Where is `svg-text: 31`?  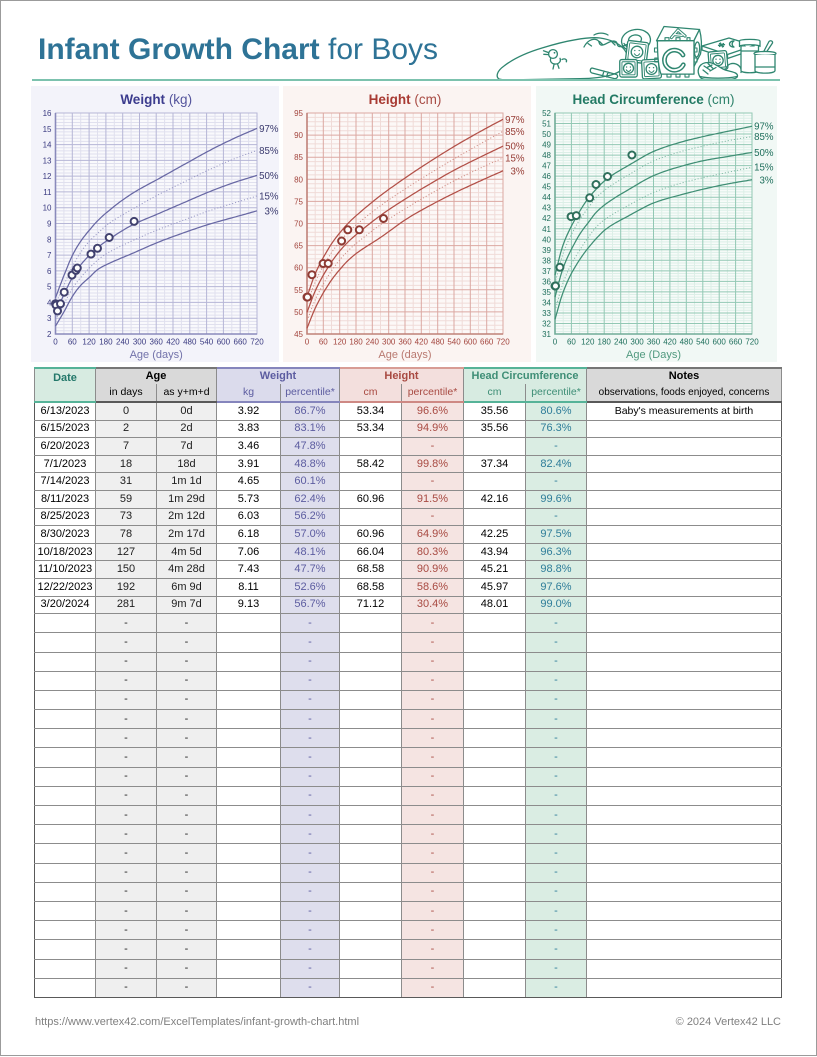
svg-text: 31 is located at coordinates (546, 334).